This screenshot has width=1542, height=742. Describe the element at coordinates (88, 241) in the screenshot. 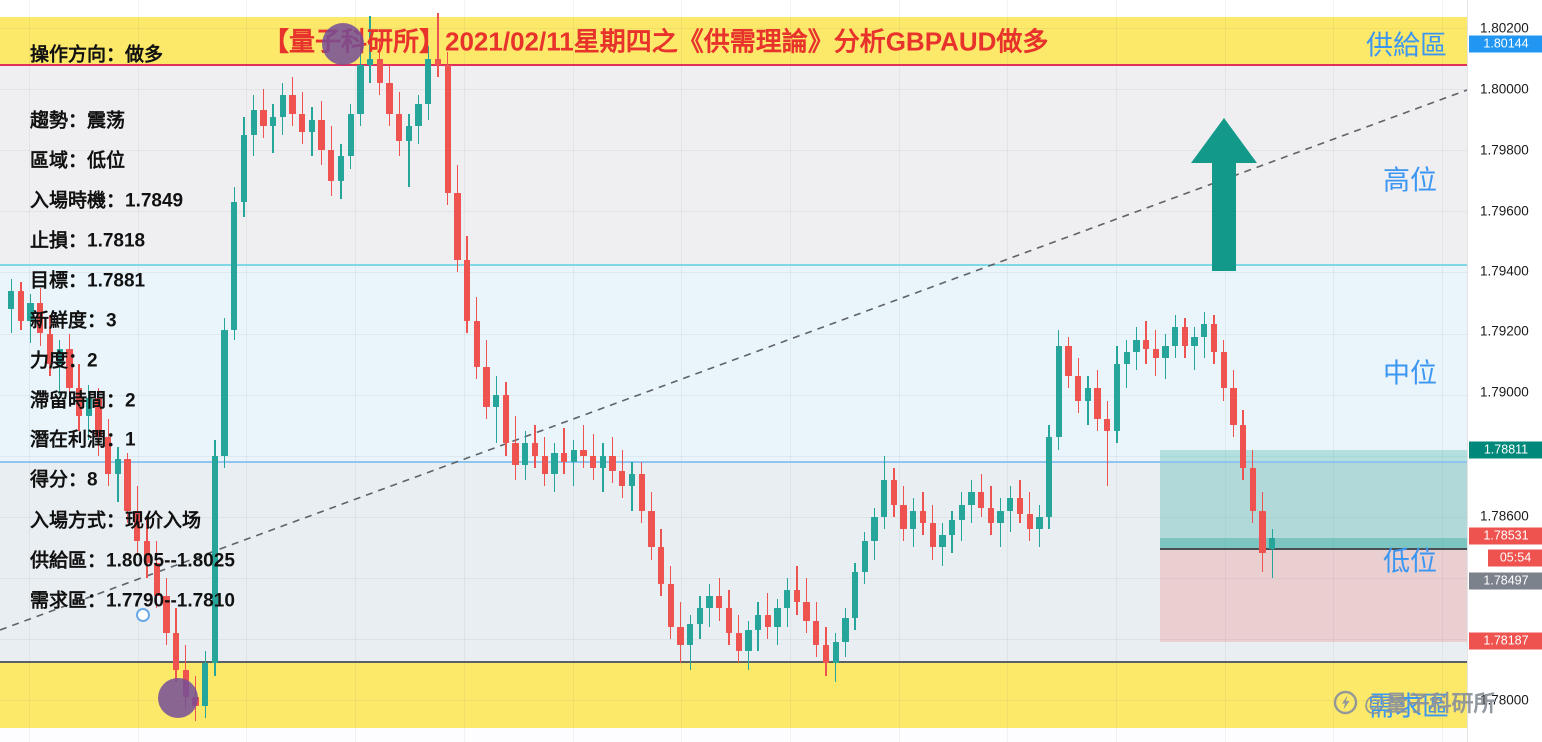

I see `annotation-line-4: 止損：1.7818` at that location.